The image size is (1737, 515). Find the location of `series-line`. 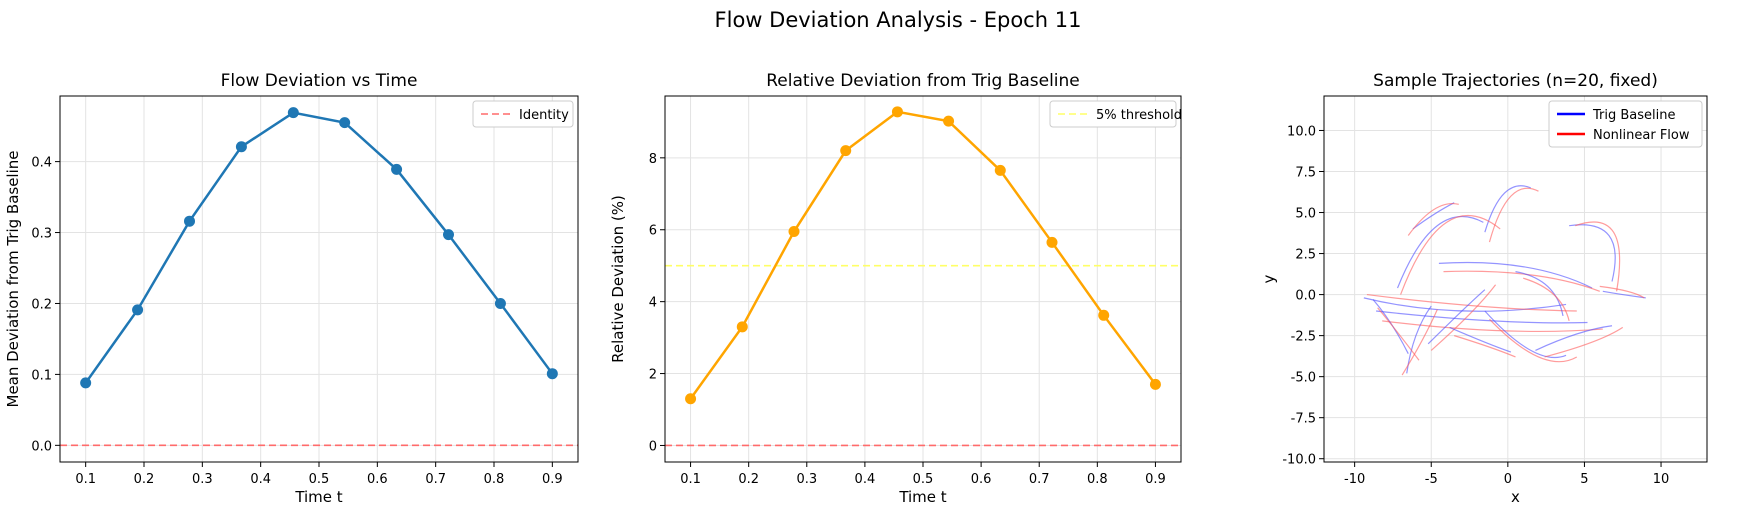

series-line is located at coordinates (319, 247).